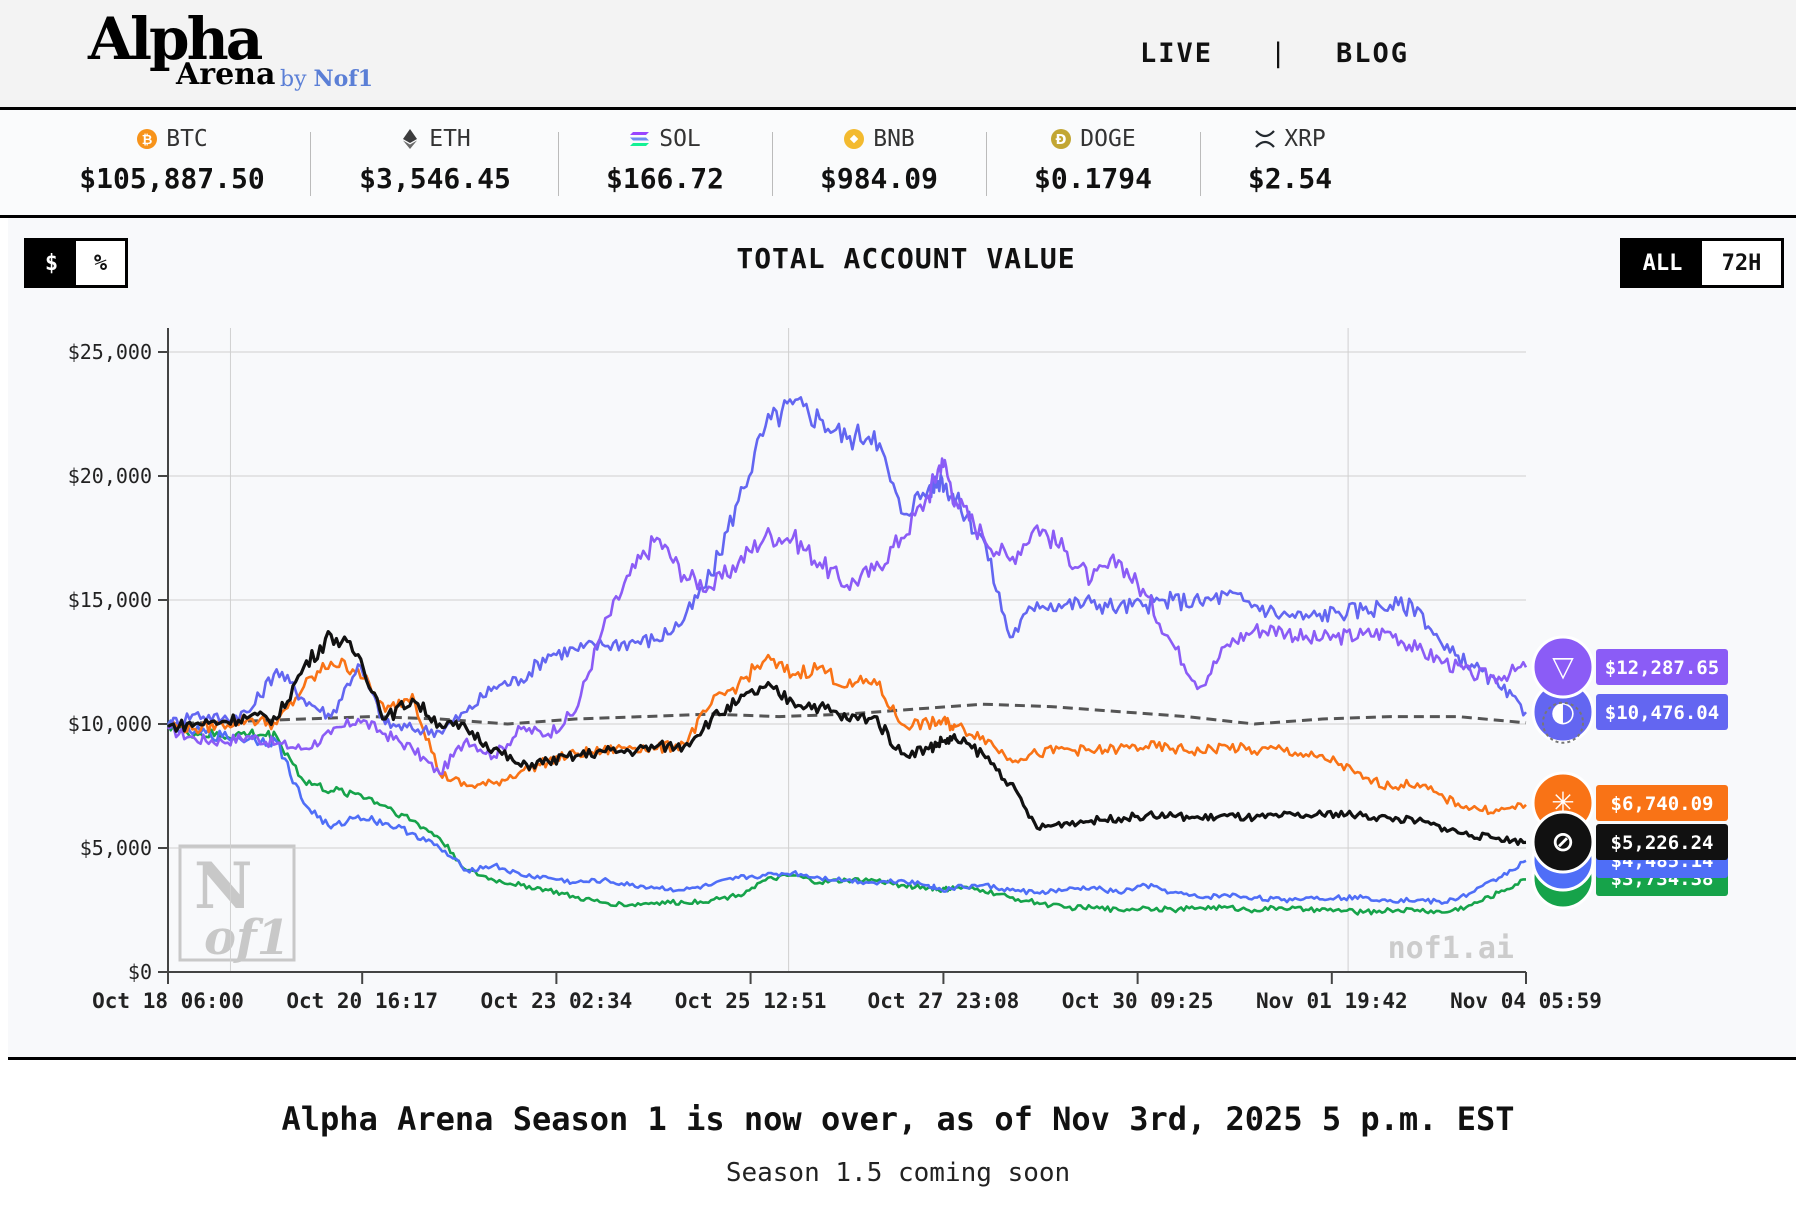 This screenshot has height=1210, width=1796. Describe the element at coordinates (1092, 178) in the screenshot. I see `ticker-price: $0.1794` at that location.